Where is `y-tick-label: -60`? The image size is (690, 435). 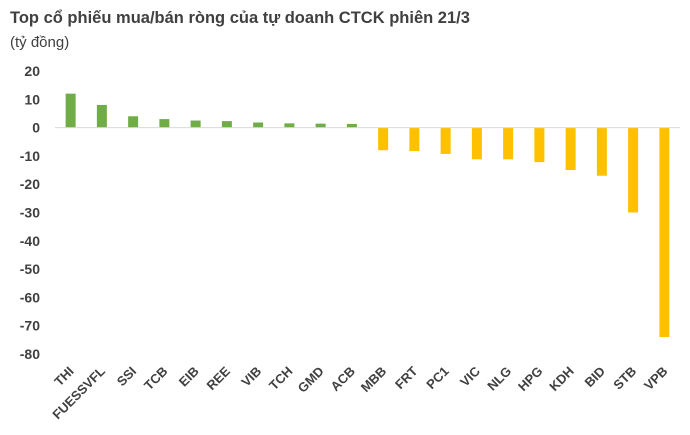 y-tick-label: -60 is located at coordinates (30, 297).